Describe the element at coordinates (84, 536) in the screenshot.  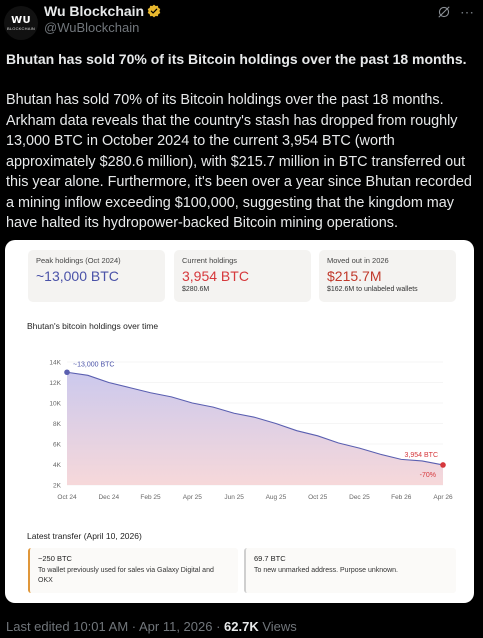
I see `latest-transfer-title: Latest transfer (April 10, 2026)` at that location.